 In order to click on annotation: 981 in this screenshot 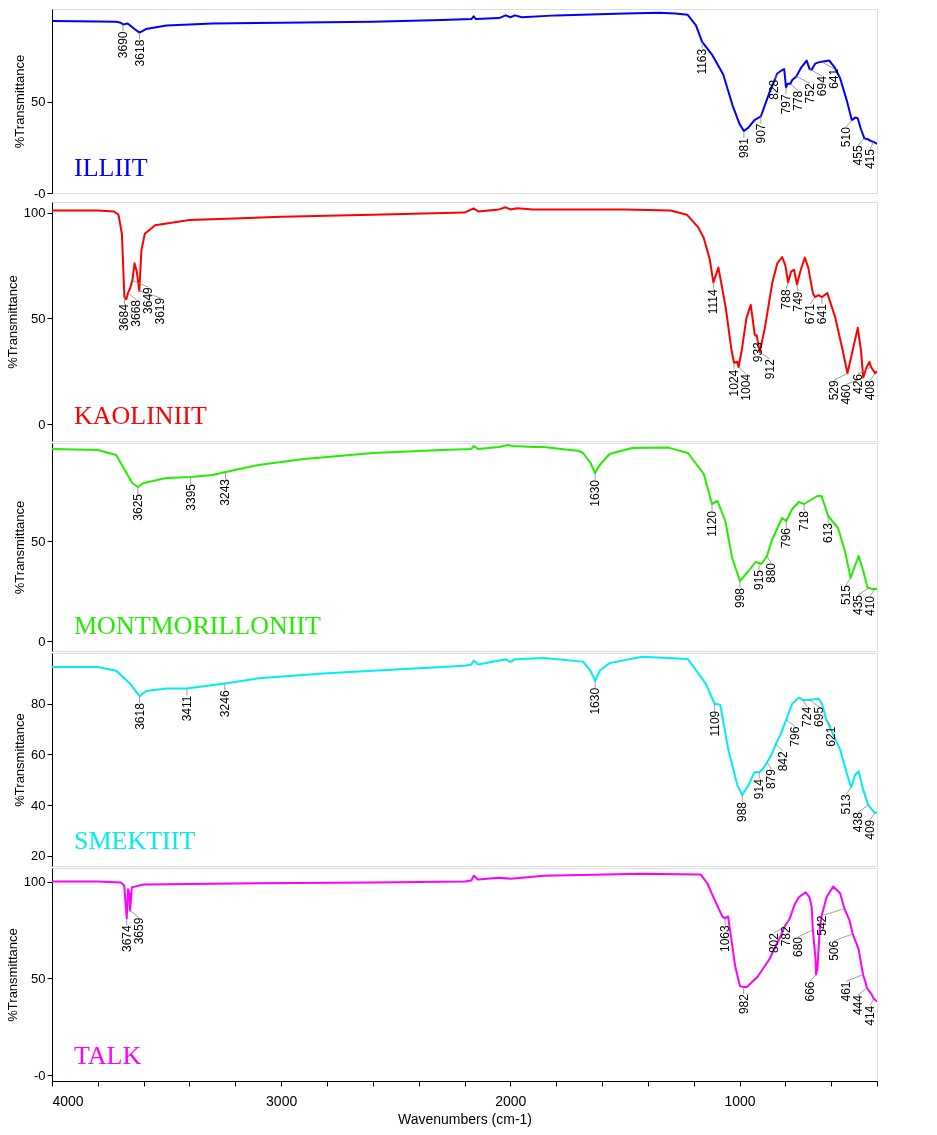, I will do `click(743, 148)`.